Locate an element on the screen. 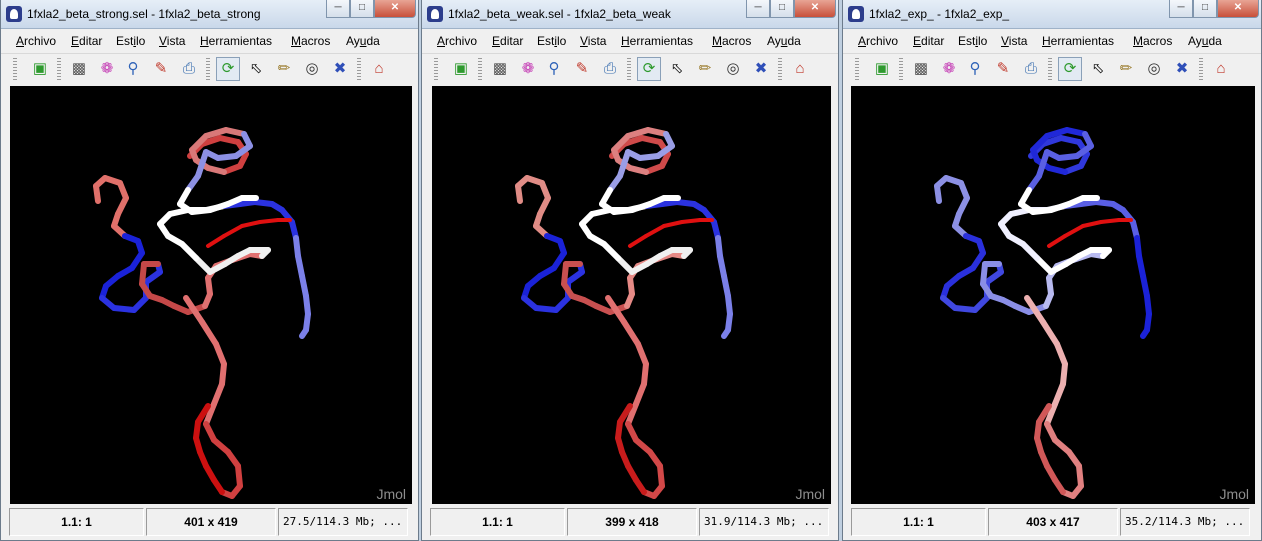 This screenshot has width=1262, height=541. menu-vista-mnemonic: V is located at coordinates (163, 41).